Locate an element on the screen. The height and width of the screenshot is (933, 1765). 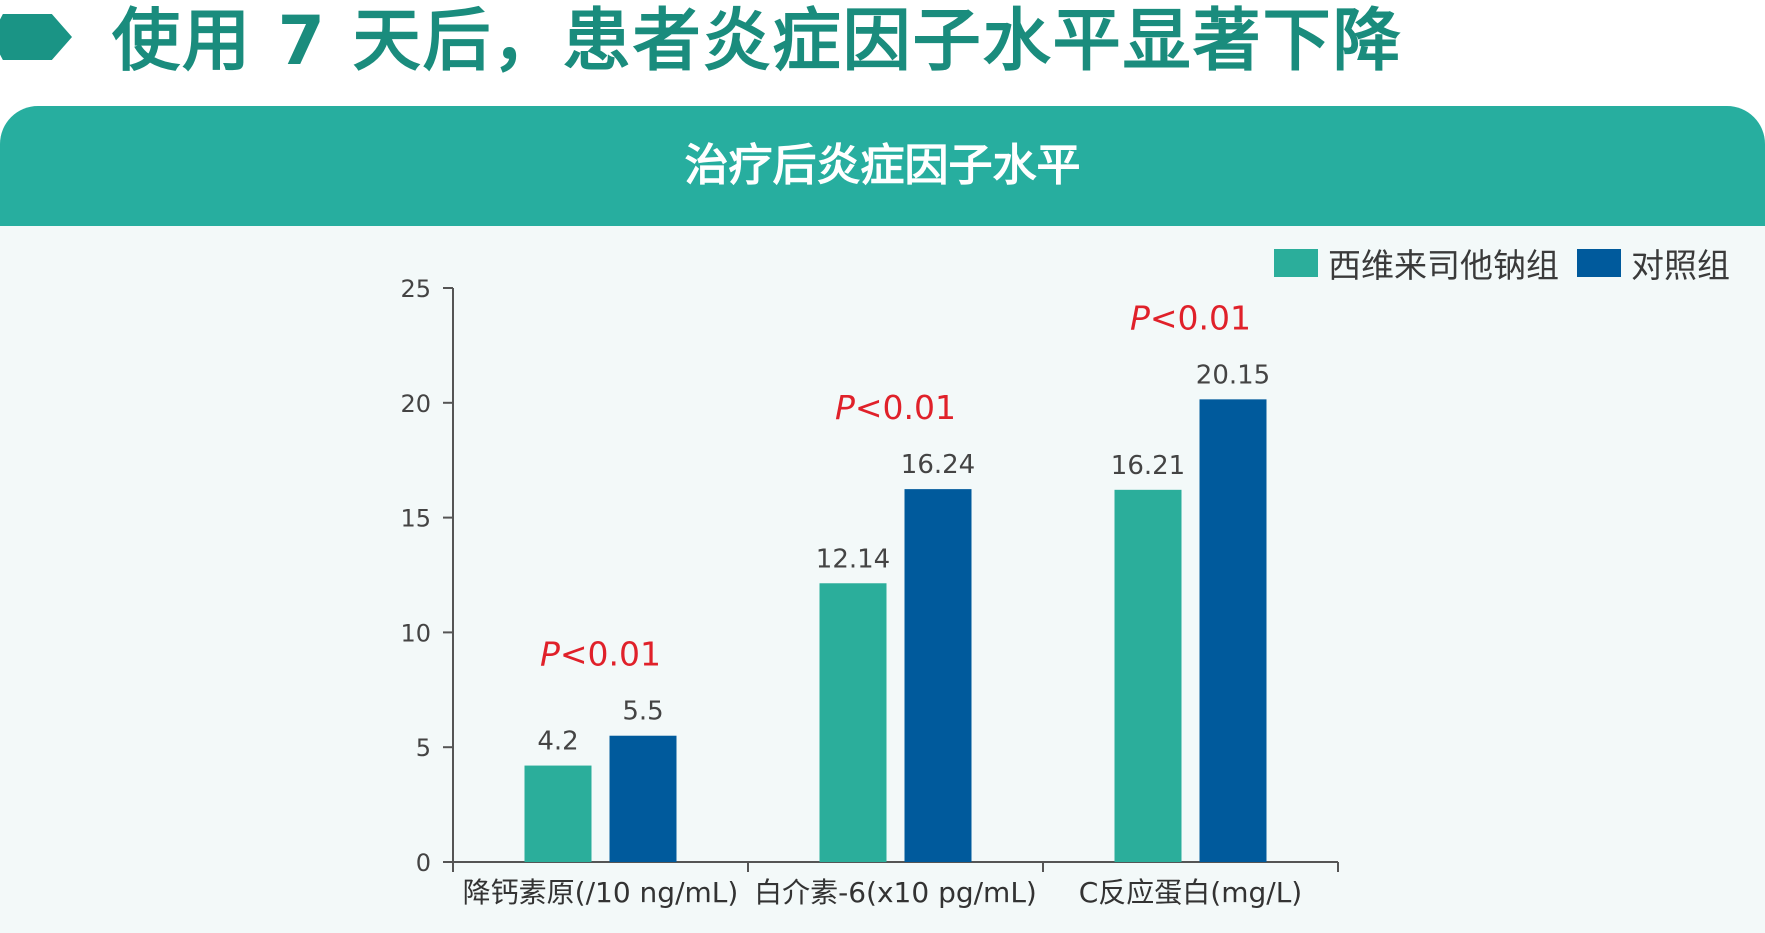
data-label: 16.24 is located at coordinates (938, 465).